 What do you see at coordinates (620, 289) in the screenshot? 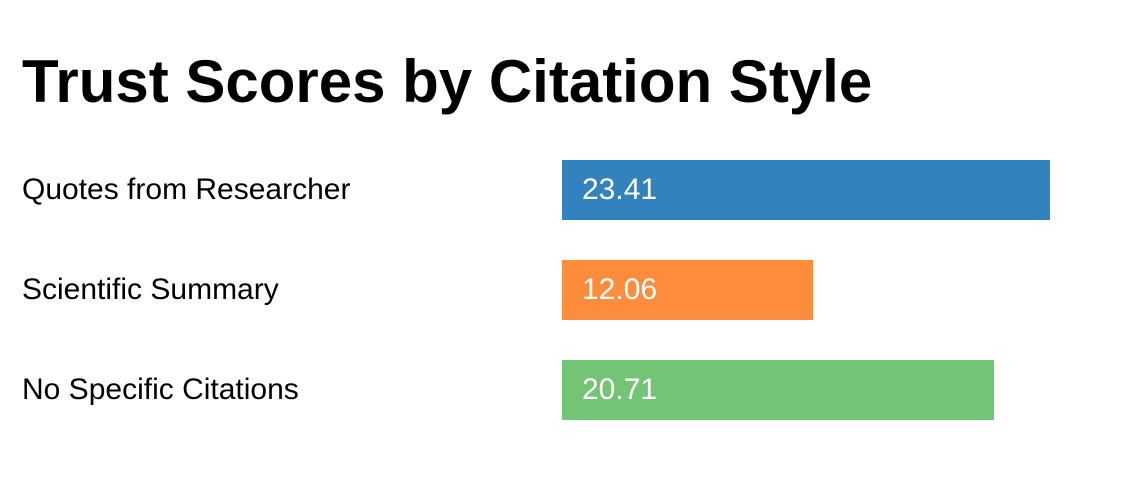
I see `bar-value-label: 12.06` at bounding box center [620, 289].